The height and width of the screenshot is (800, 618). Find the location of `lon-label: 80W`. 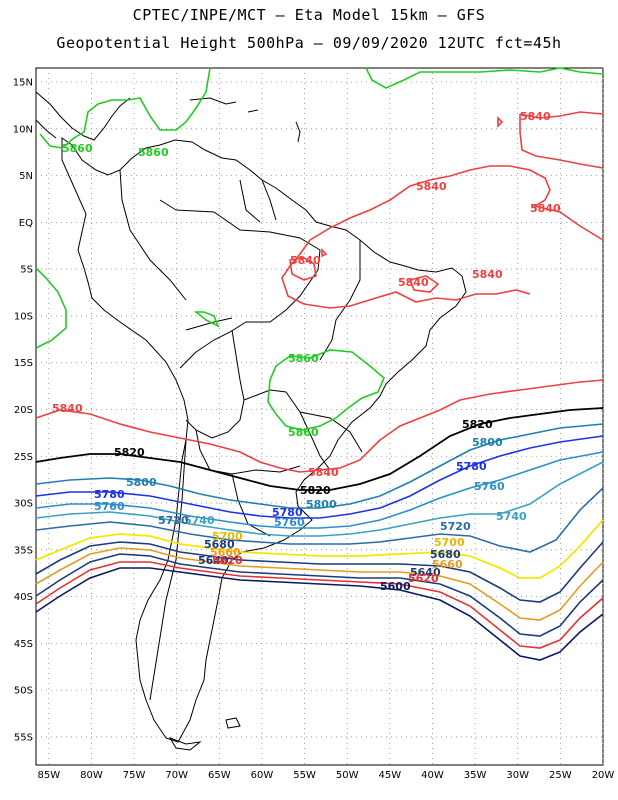

lon-label: 80W is located at coordinates (91, 775).